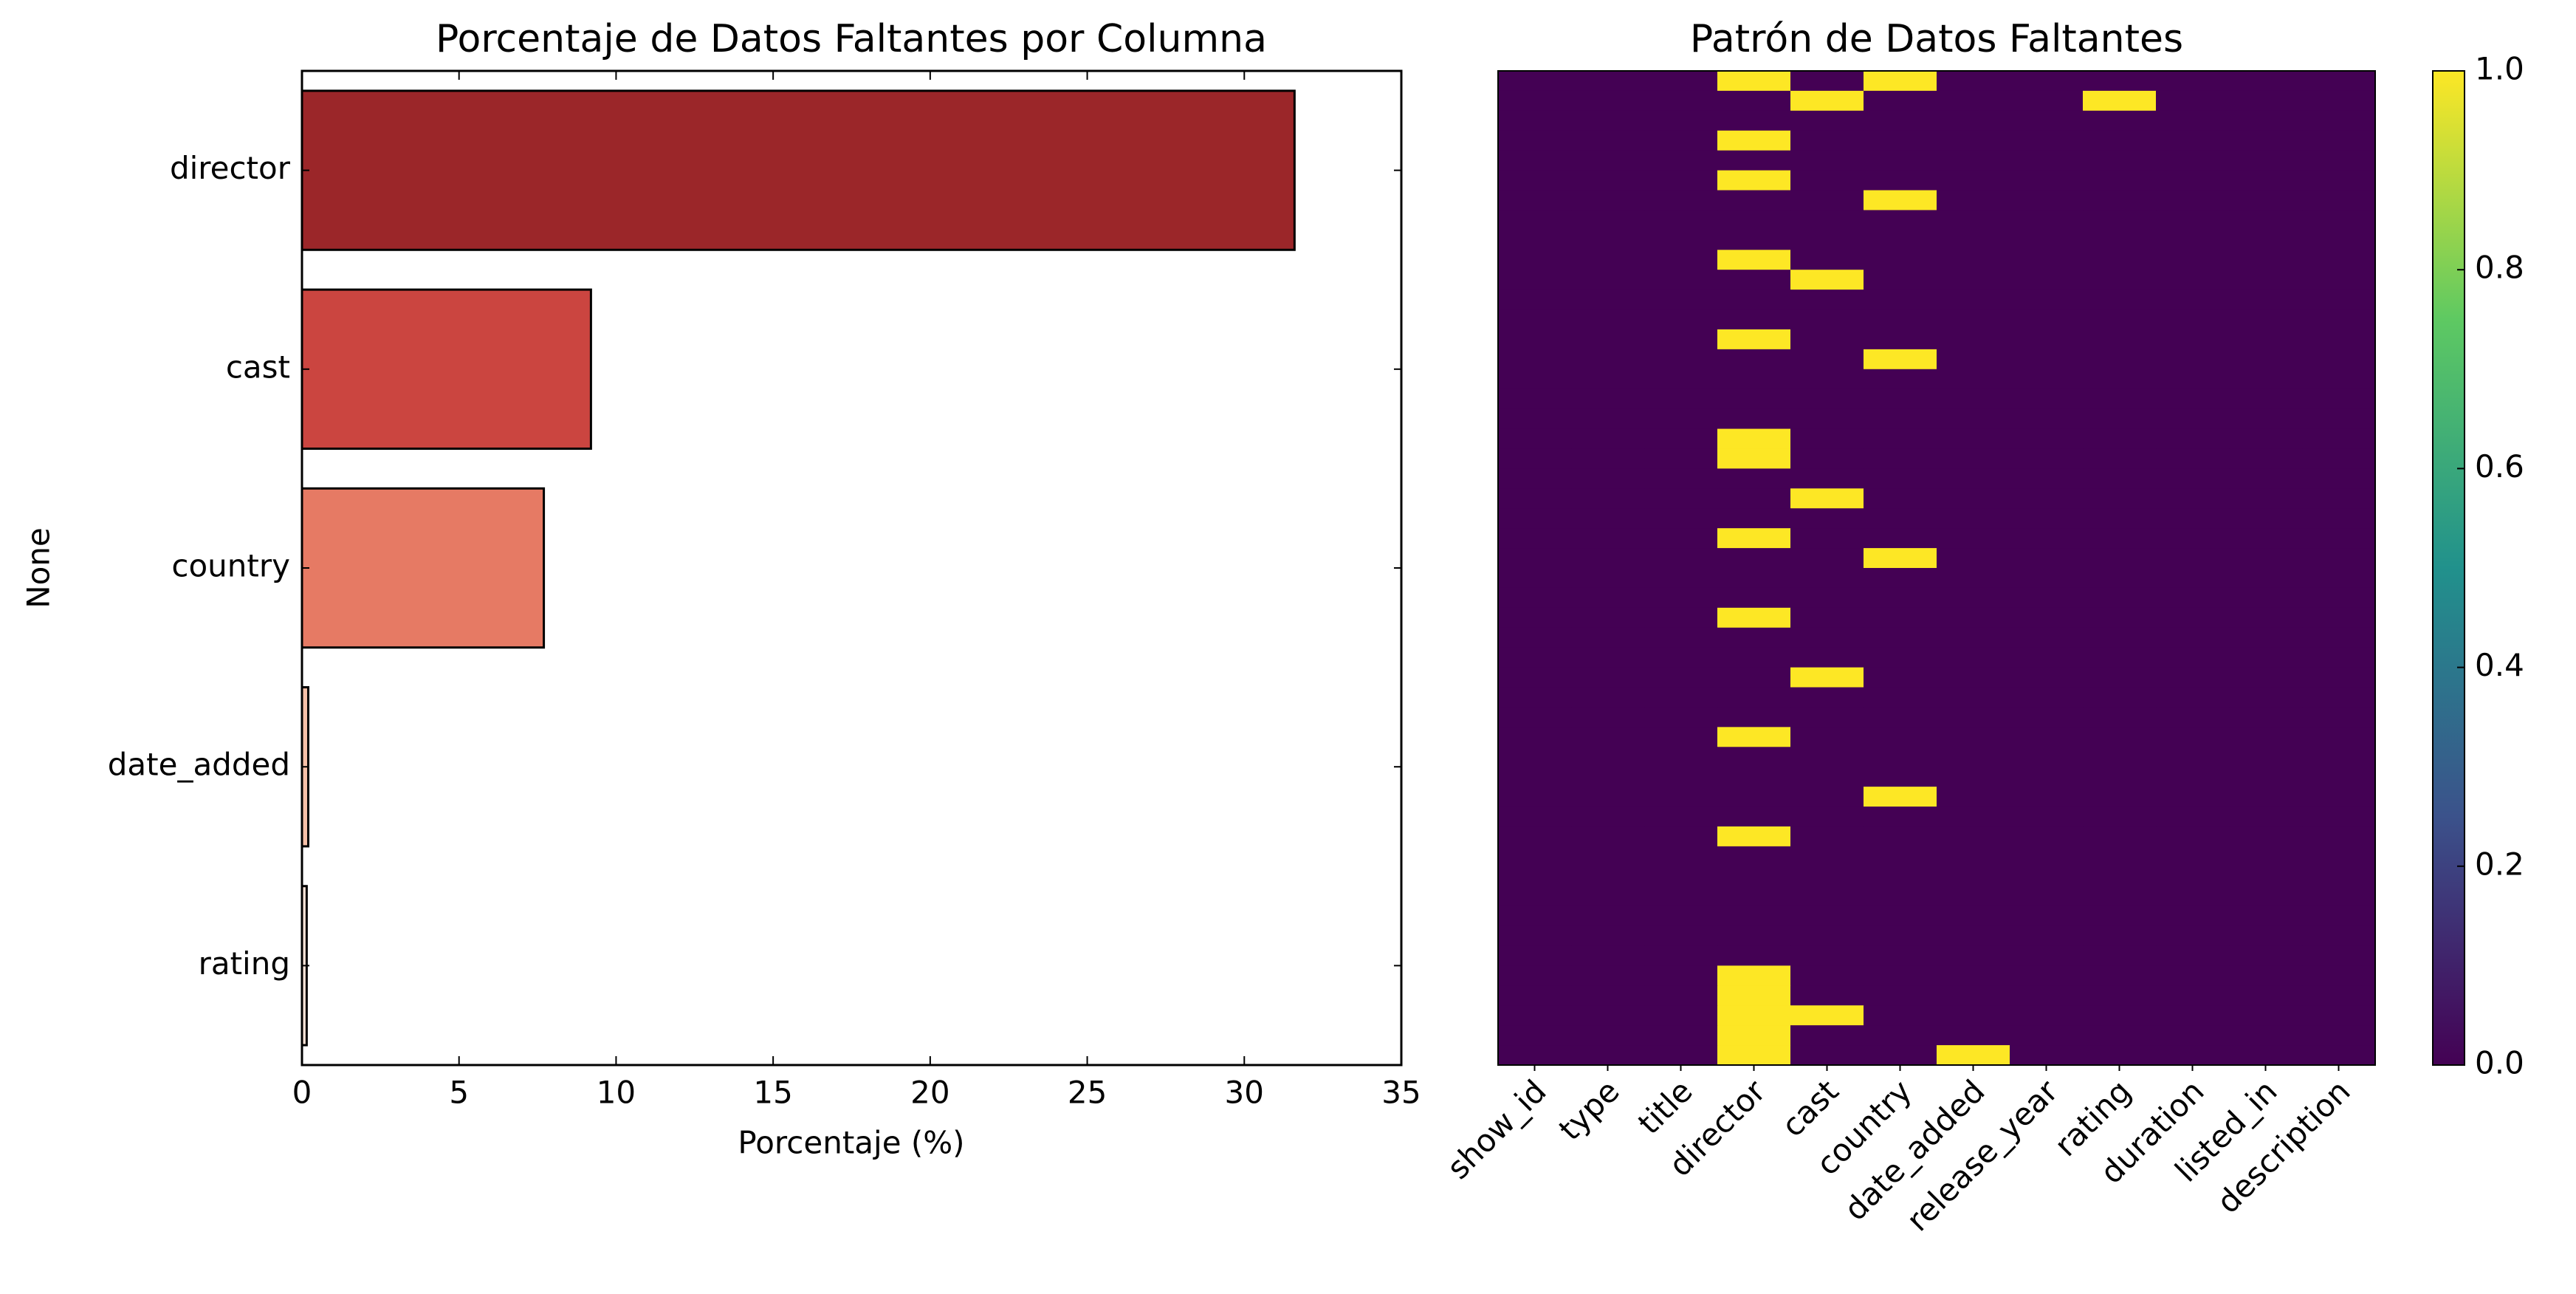  I want to click on x-tick-label: 0, so click(302, 1093).